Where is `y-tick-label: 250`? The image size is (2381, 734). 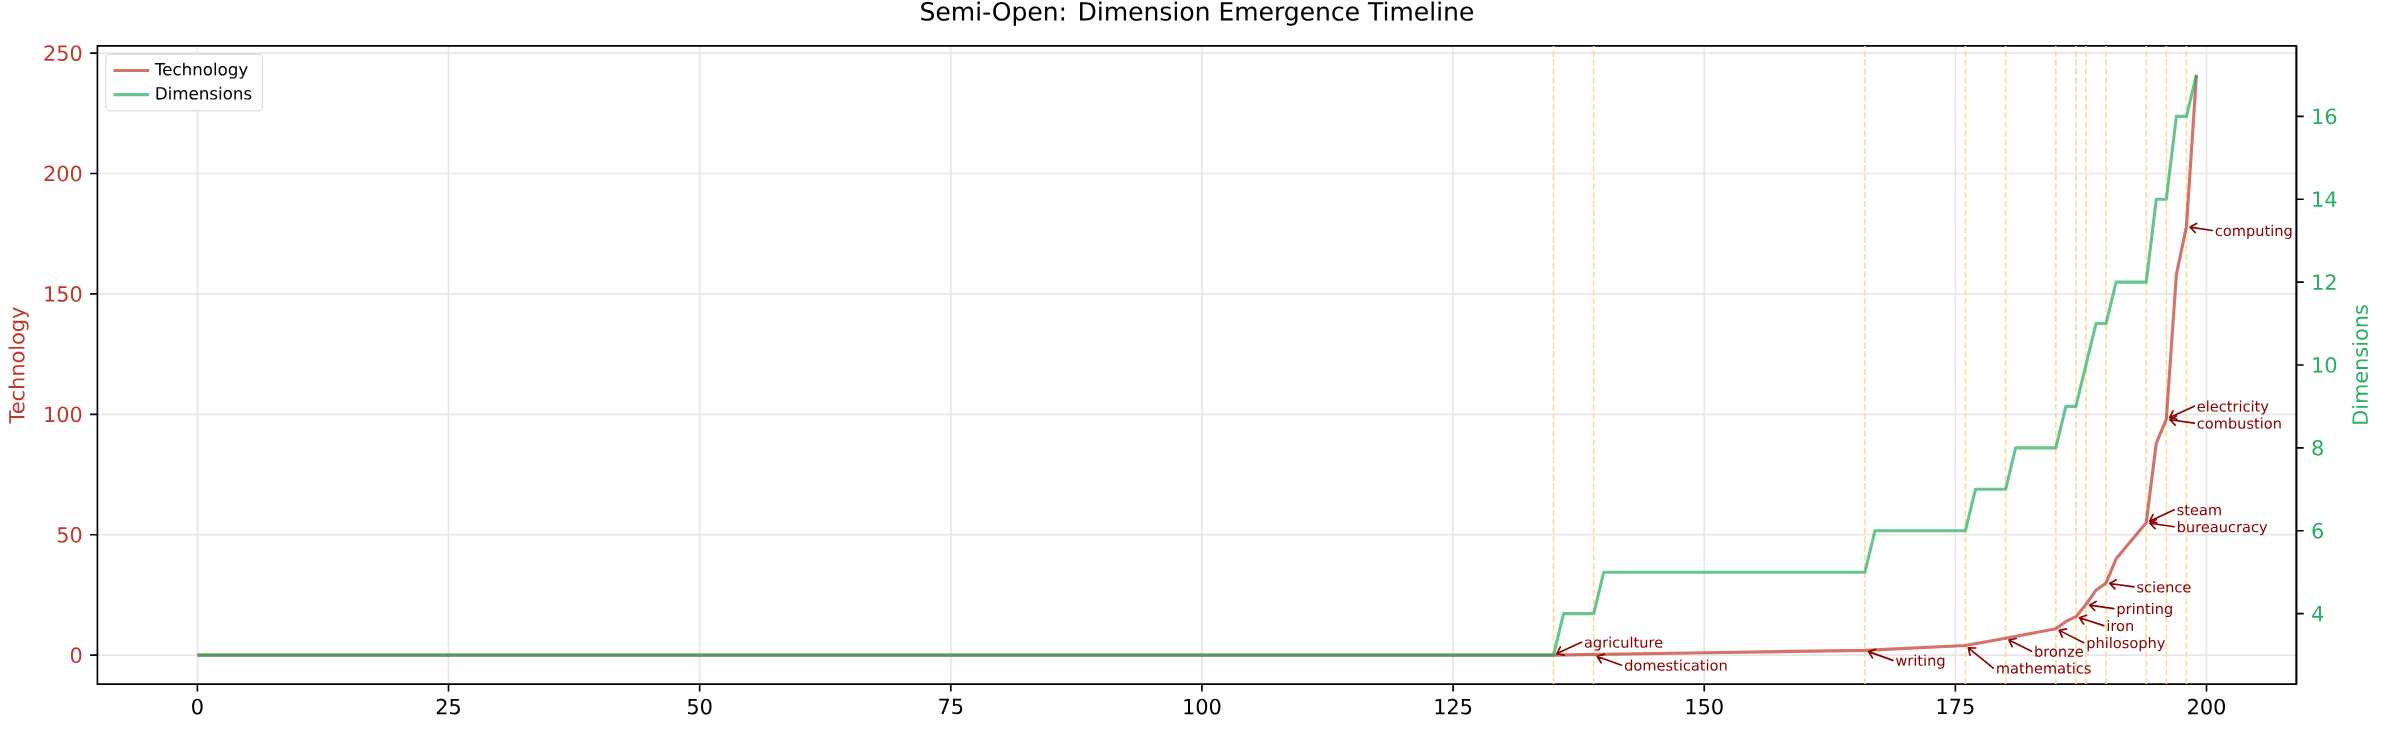 y-tick-label: 250 is located at coordinates (63, 53).